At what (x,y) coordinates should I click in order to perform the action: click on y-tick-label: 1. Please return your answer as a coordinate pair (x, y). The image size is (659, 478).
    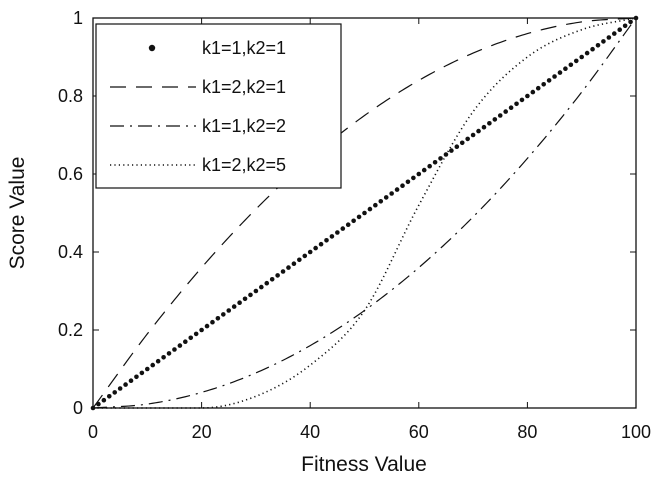
    Looking at the image, I should click on (78, 18).